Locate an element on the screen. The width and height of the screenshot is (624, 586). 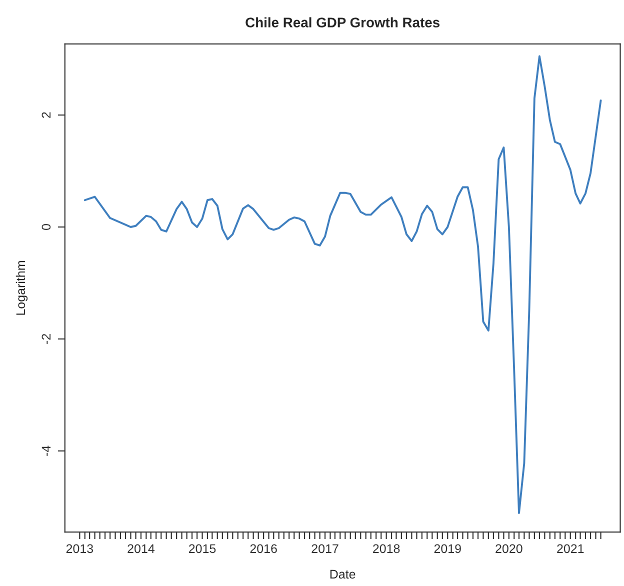
x-tick-label: 2018 is located at coordinates (386, 549).